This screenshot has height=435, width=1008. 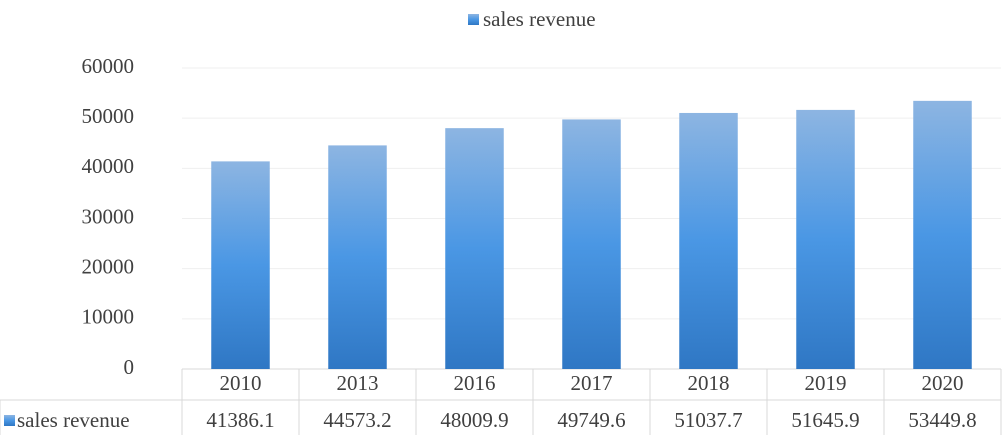 I want to click on y-tick-label: 10000, so click(x=108, y=317).